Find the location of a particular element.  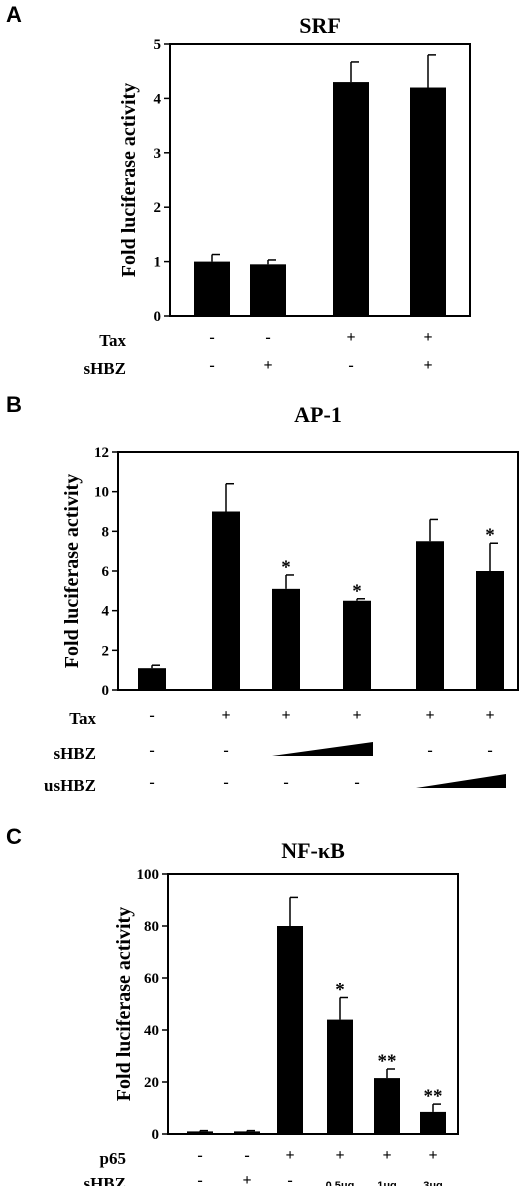

y-tick-label: 1 is located at coordinates (158, 263).